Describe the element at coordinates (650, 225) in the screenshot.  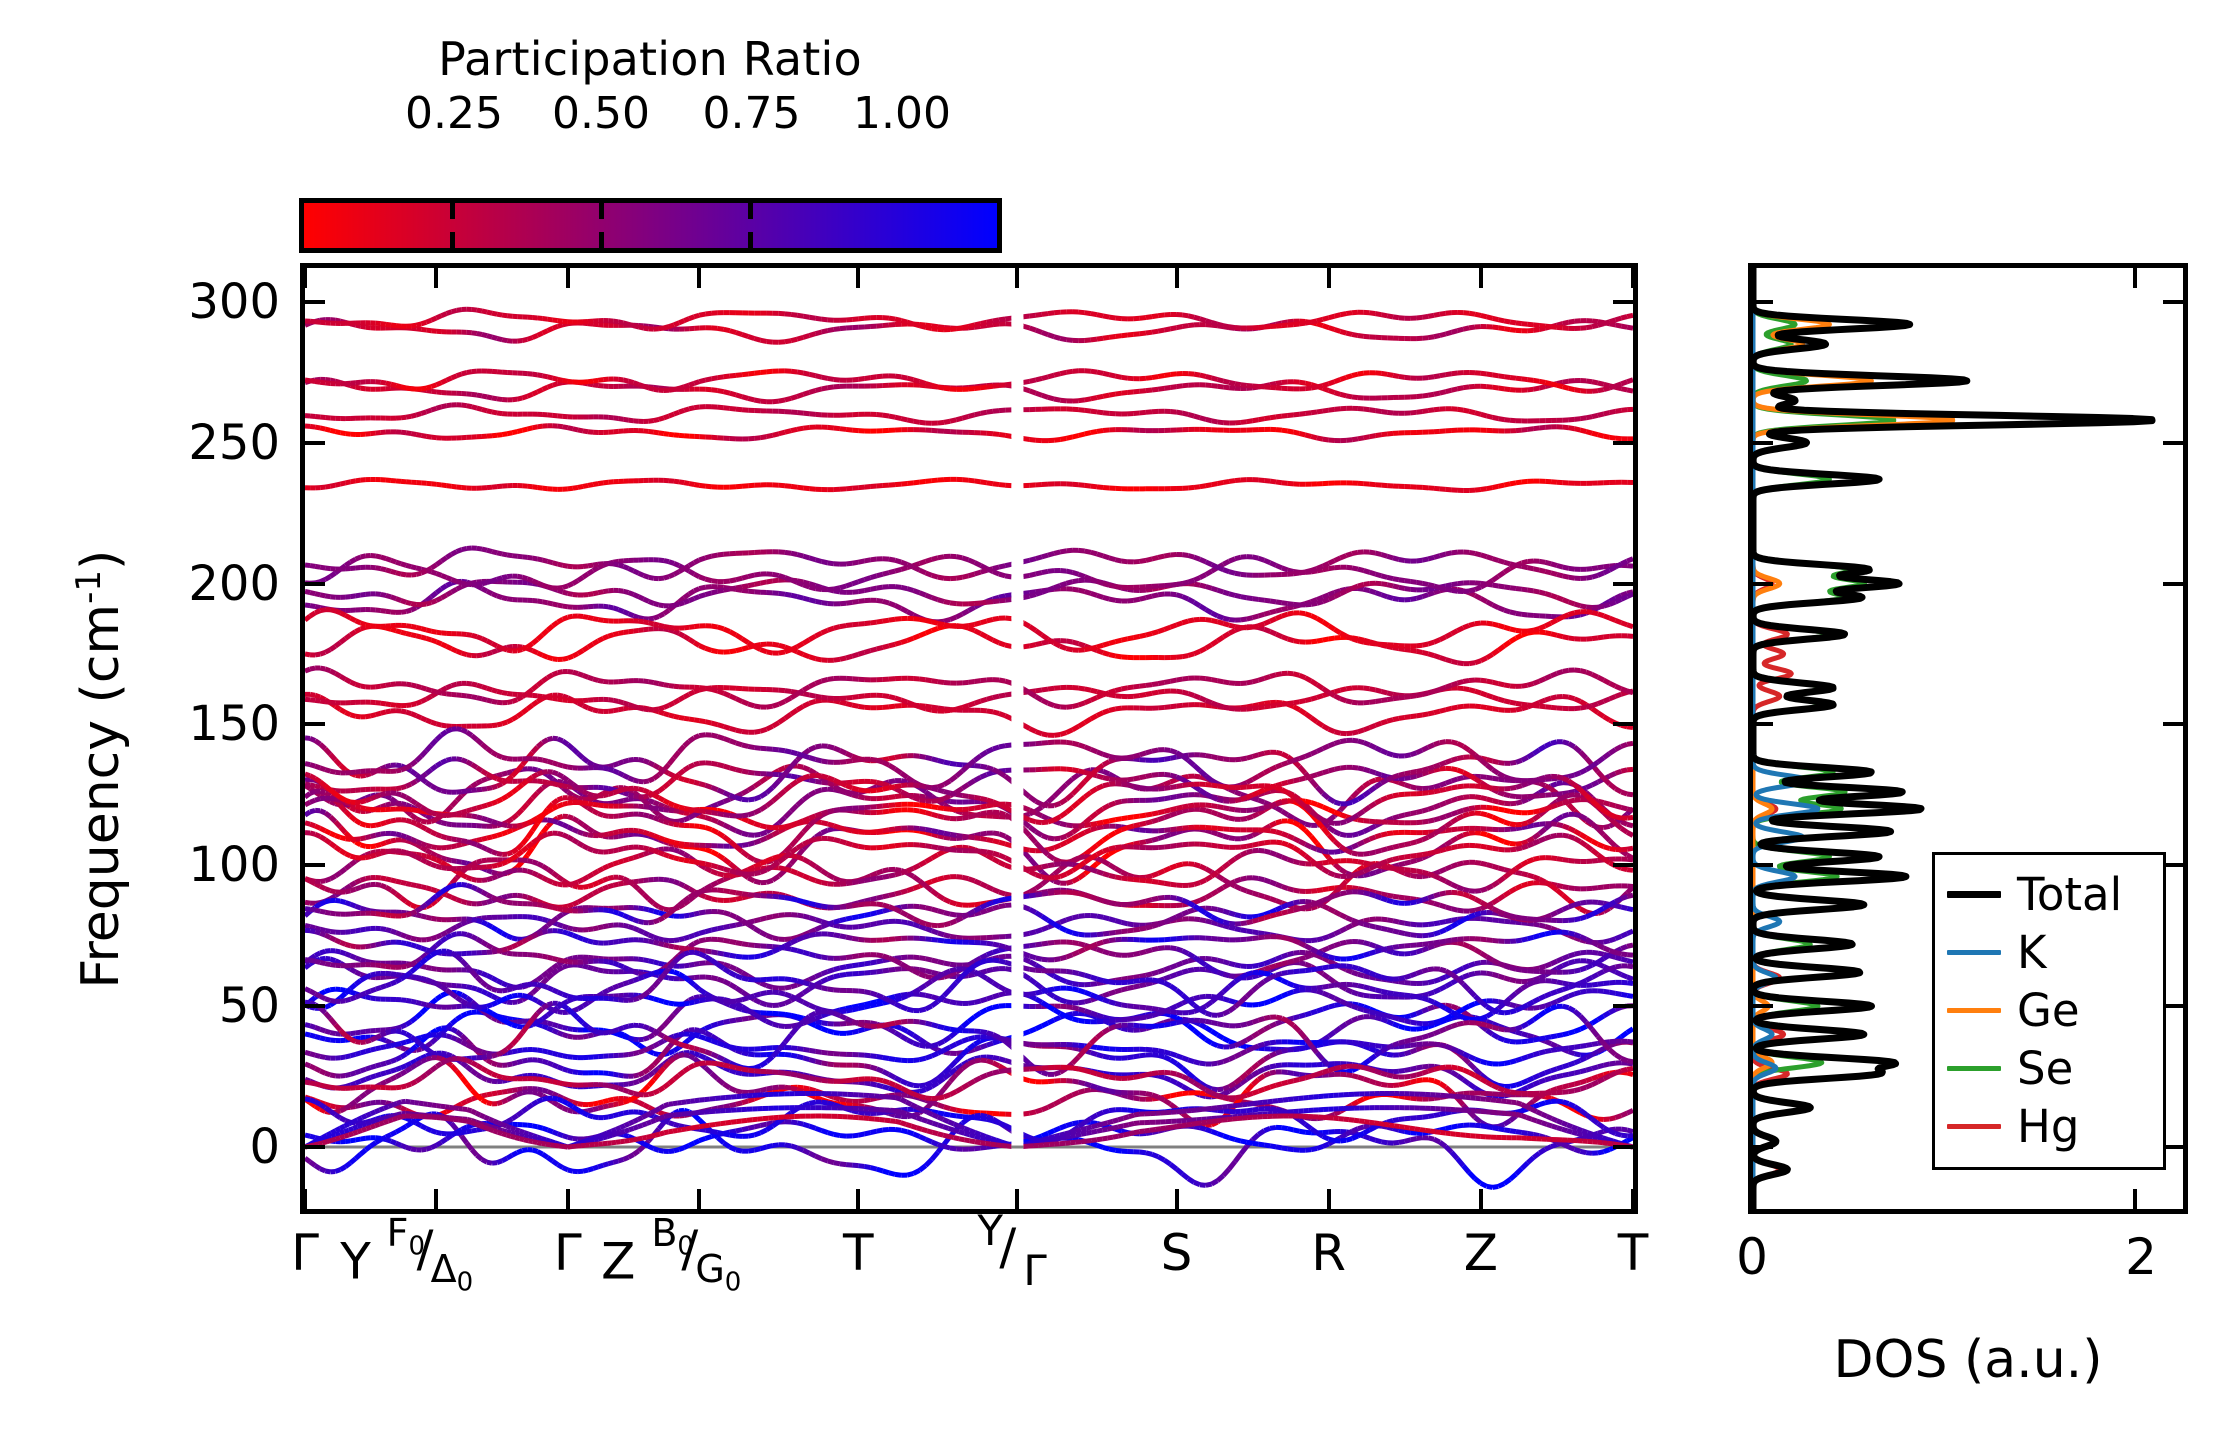
I see `participation-ratio-colorbar` at that location.